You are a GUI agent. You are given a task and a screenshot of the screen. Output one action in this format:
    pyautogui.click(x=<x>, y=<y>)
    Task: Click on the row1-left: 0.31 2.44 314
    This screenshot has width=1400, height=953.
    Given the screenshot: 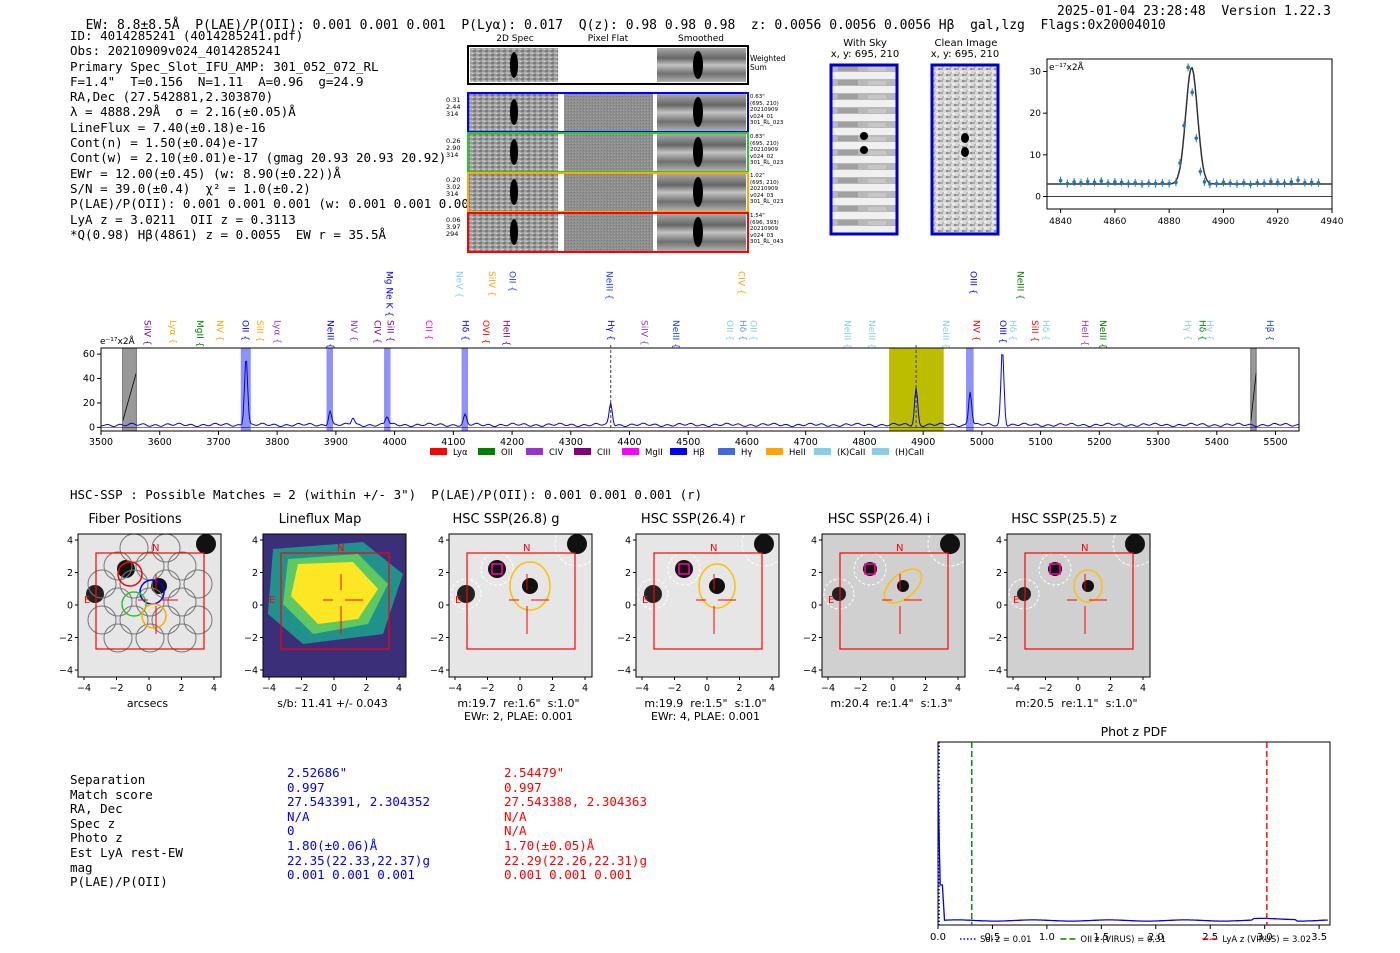 What is the action you would take?
    pyautogui.click(x=453, y=107)
    